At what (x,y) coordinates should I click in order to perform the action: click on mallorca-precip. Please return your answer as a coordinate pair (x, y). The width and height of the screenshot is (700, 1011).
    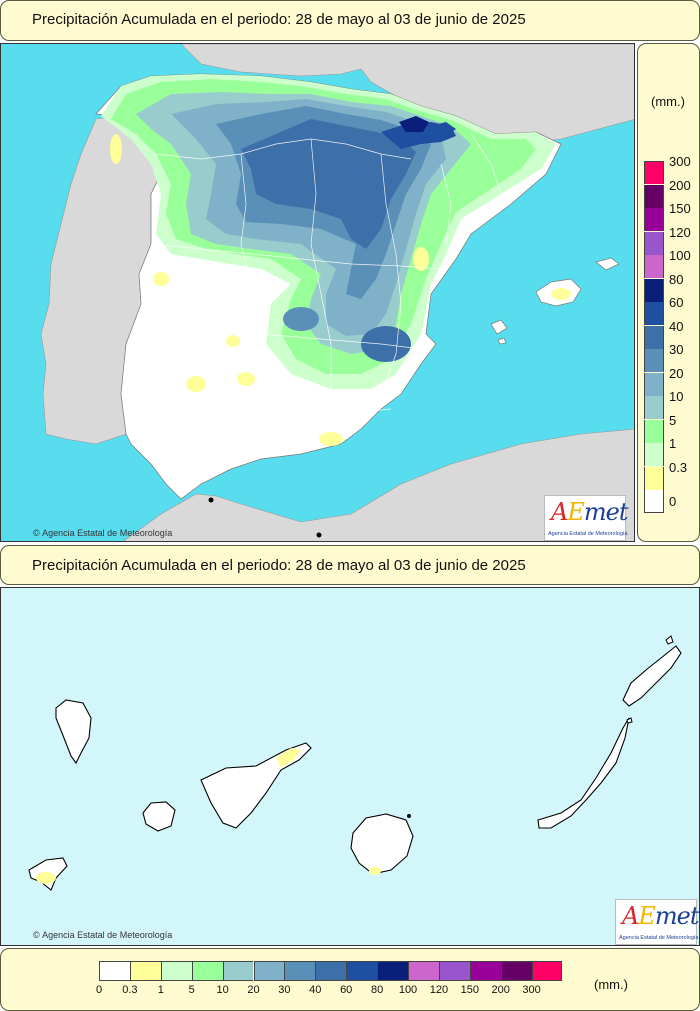
    Looking at the image, I should click on (561, 294).